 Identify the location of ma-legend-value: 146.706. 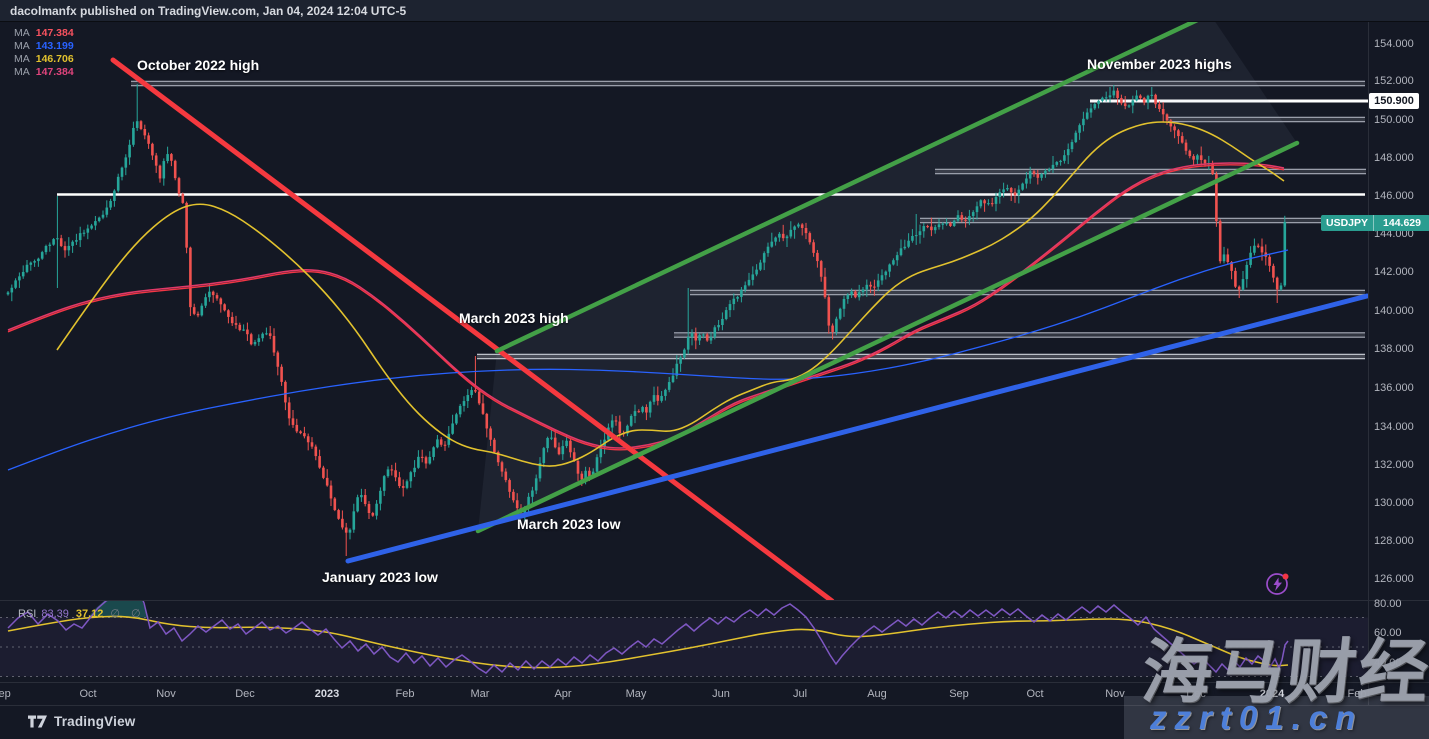
(54, 59).